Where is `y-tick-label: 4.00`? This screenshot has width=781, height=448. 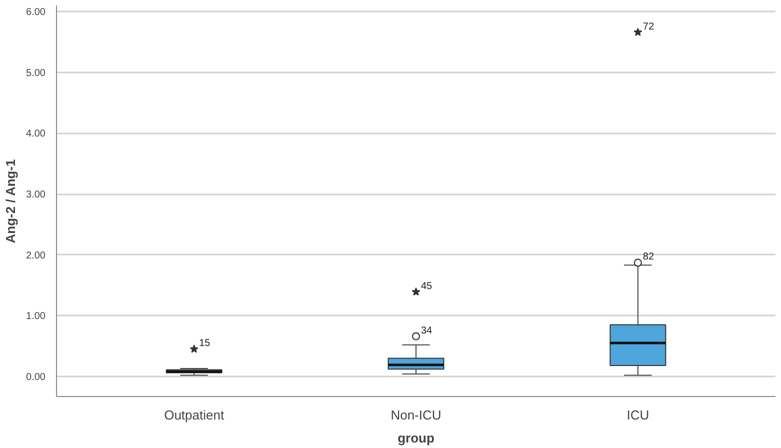 y-tick-label: 4.00 is located at coordinates (36, 134).